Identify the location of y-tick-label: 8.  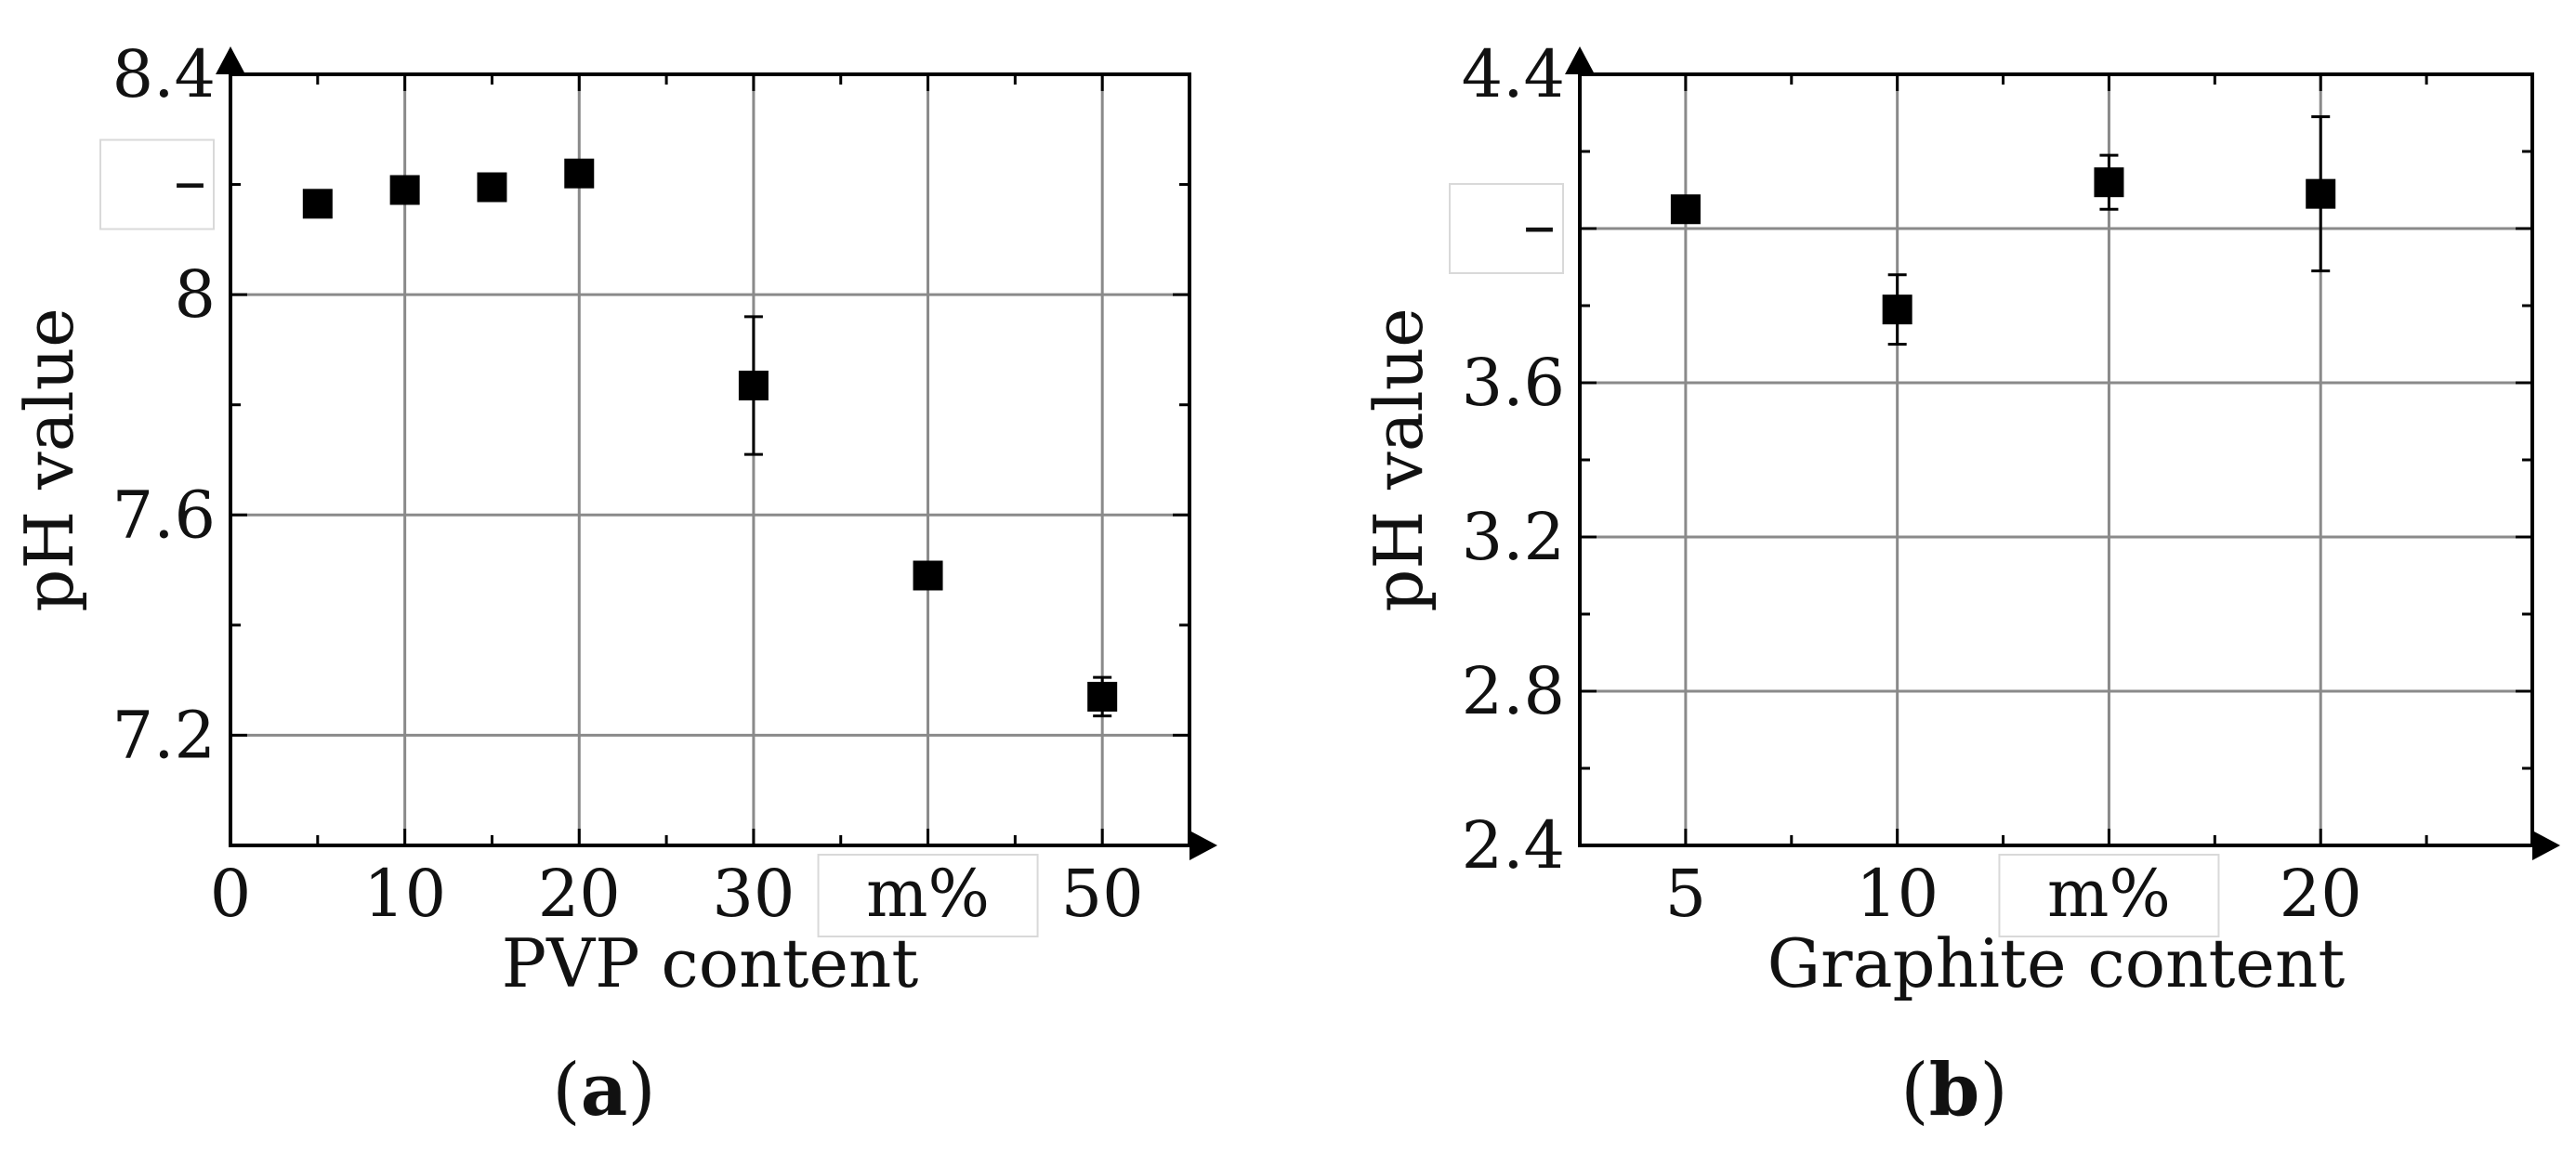
(195, 294).